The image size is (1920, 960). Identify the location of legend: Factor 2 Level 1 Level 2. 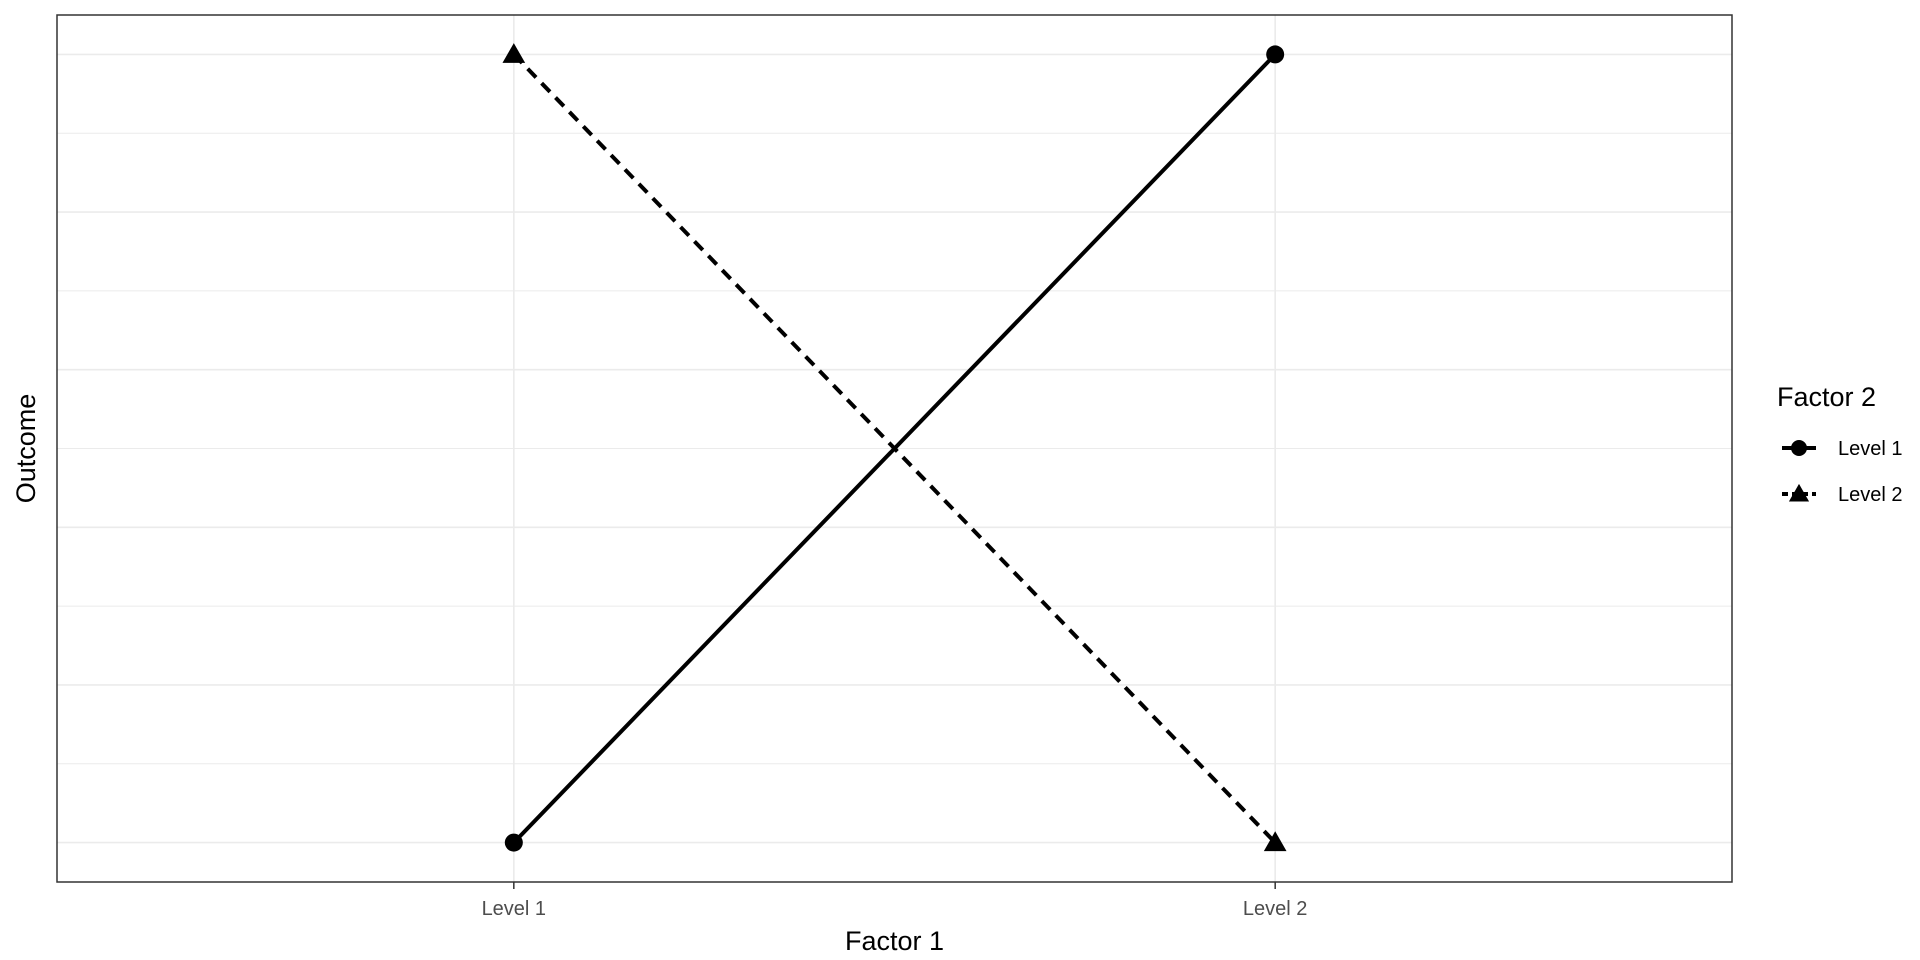
(1840, 444).